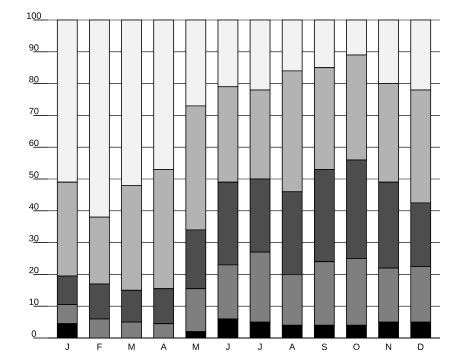 The image size is (450, 360). What do you see at coordinates (34, 270) in the screenshot?
I see `y-tick-label: 20` at bounding box center [34, 270].